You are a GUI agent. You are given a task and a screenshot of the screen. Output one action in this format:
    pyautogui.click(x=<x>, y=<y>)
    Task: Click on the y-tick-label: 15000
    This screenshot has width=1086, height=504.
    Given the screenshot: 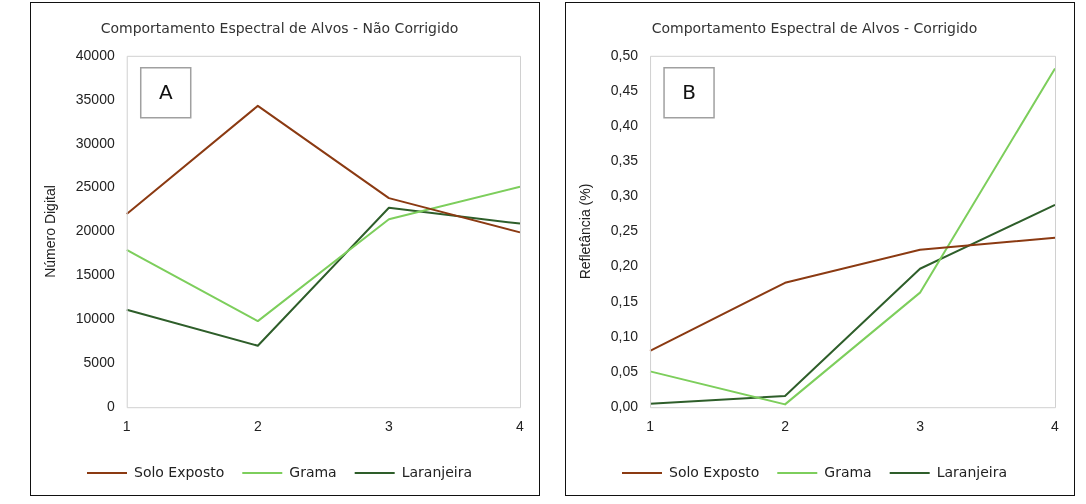 What is the action you would take?
    pyautogui.click(x=95, y=274)
    